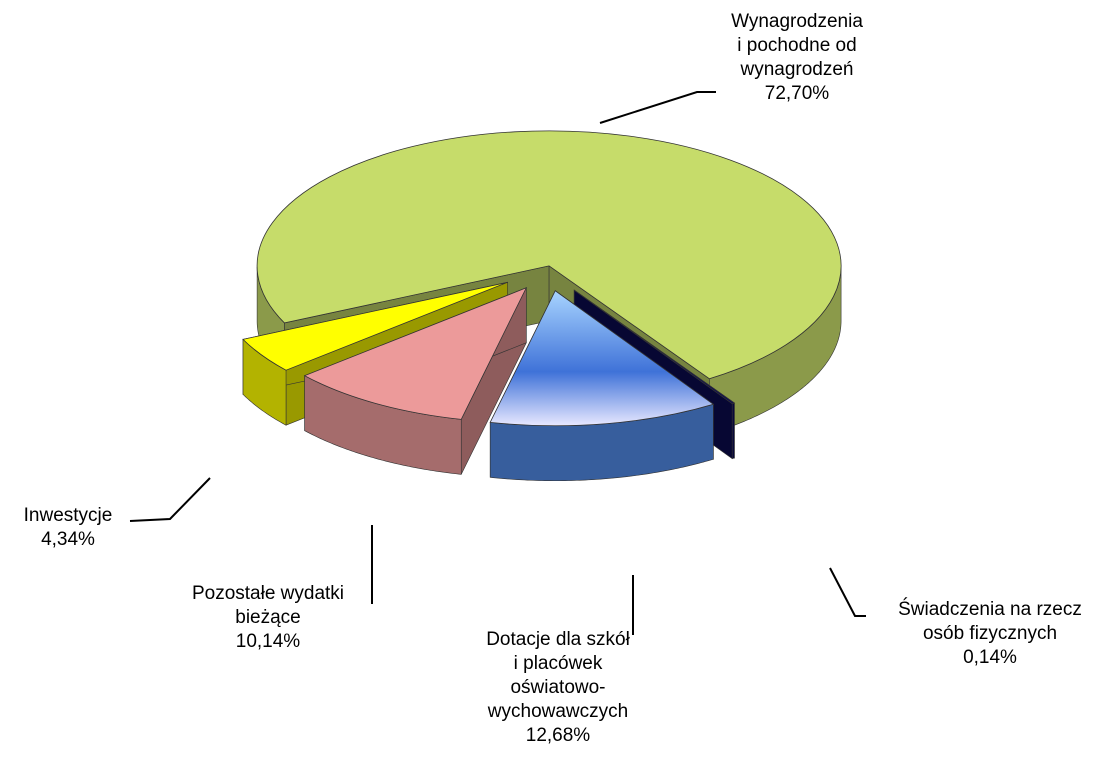 The height and width of the screenshot is (760, 1109). Describe the element at coordinates (990, 657) in the screenshot. I see `value-label: 0,14%` at that location.